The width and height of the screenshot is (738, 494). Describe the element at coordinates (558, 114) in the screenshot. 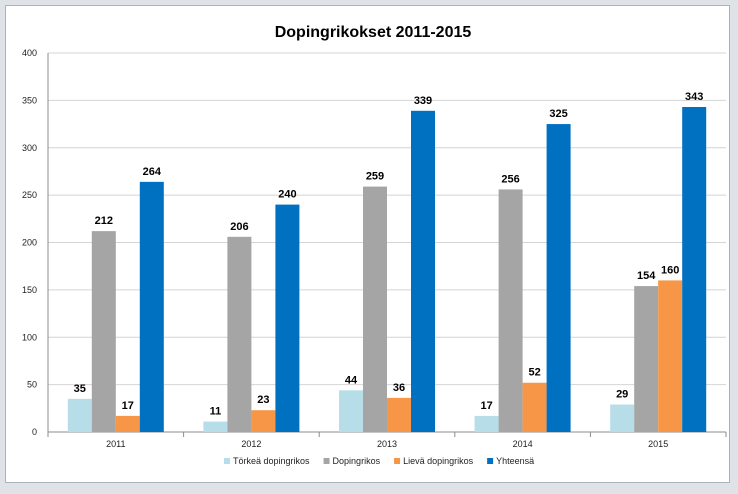

I see `data-label: 325` at that location.